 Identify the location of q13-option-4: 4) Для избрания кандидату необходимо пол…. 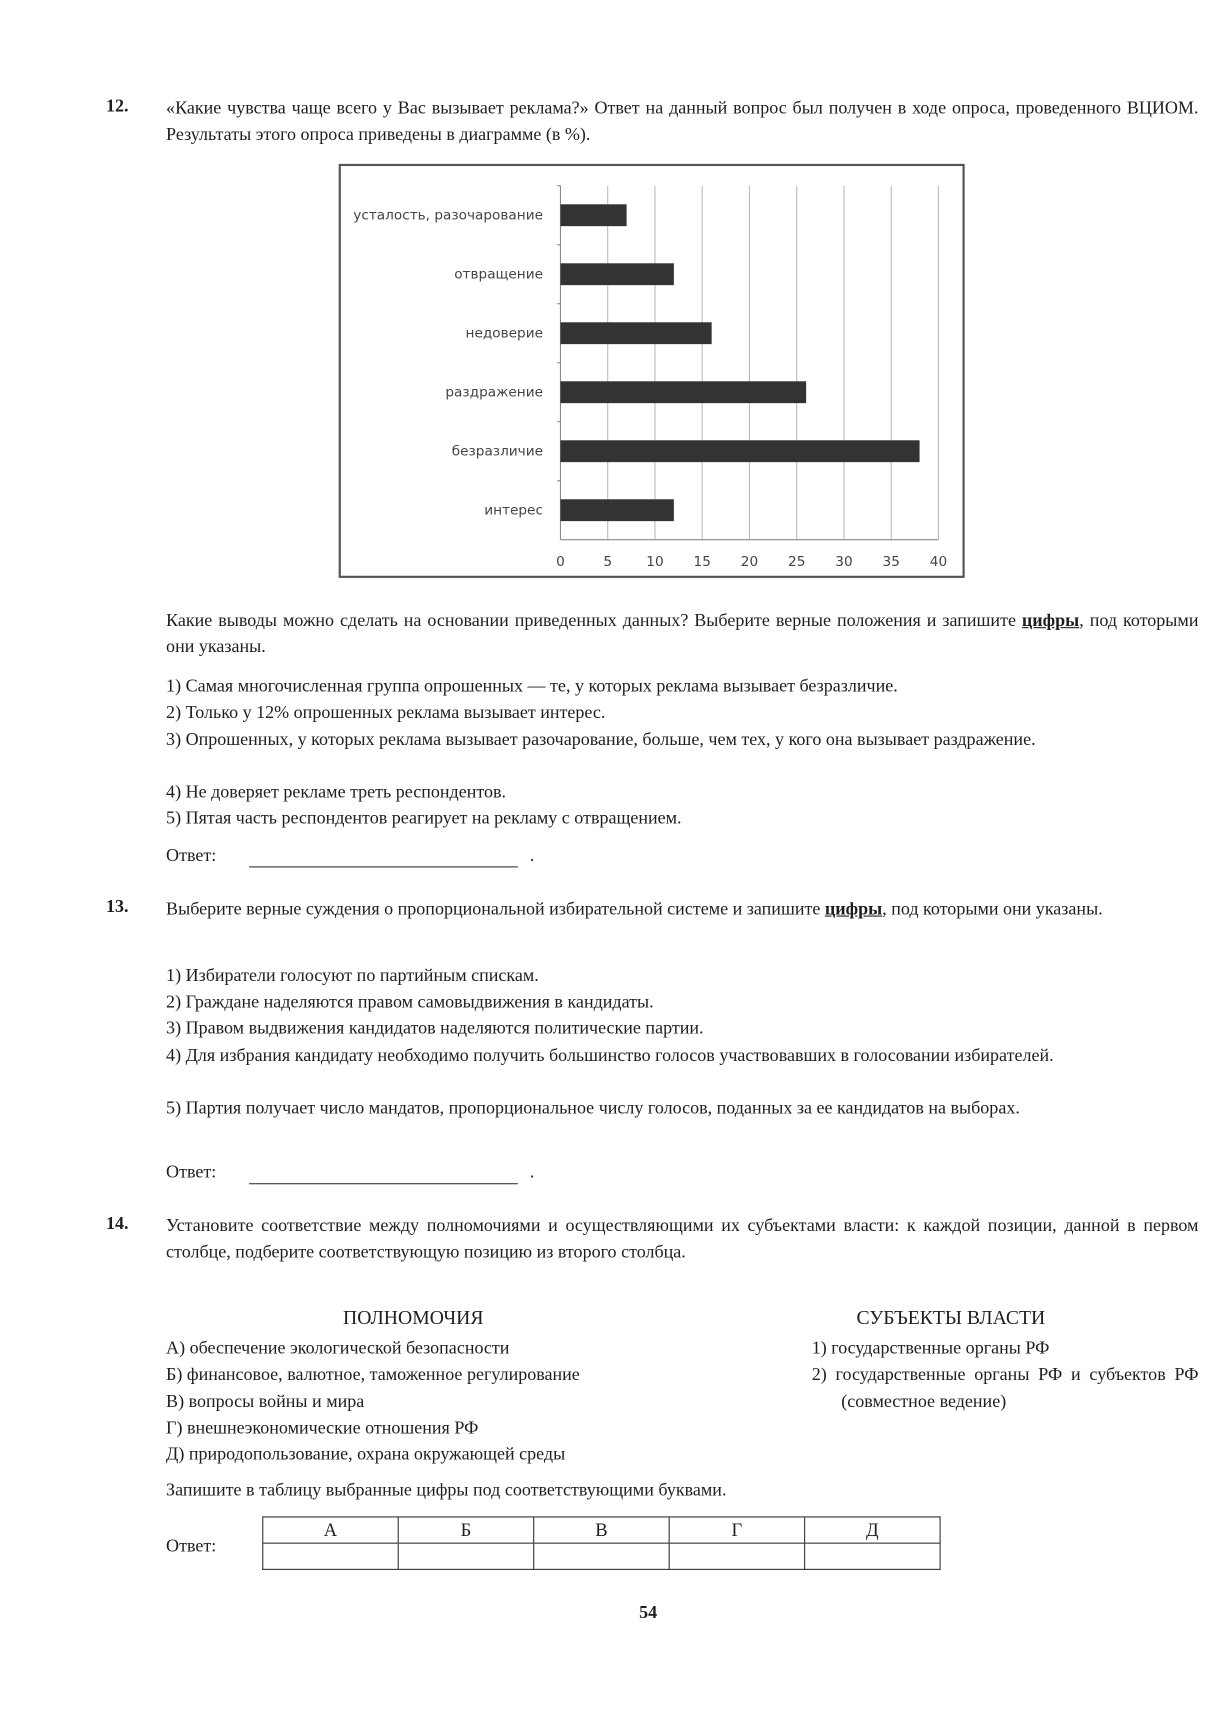
(610, 1055).